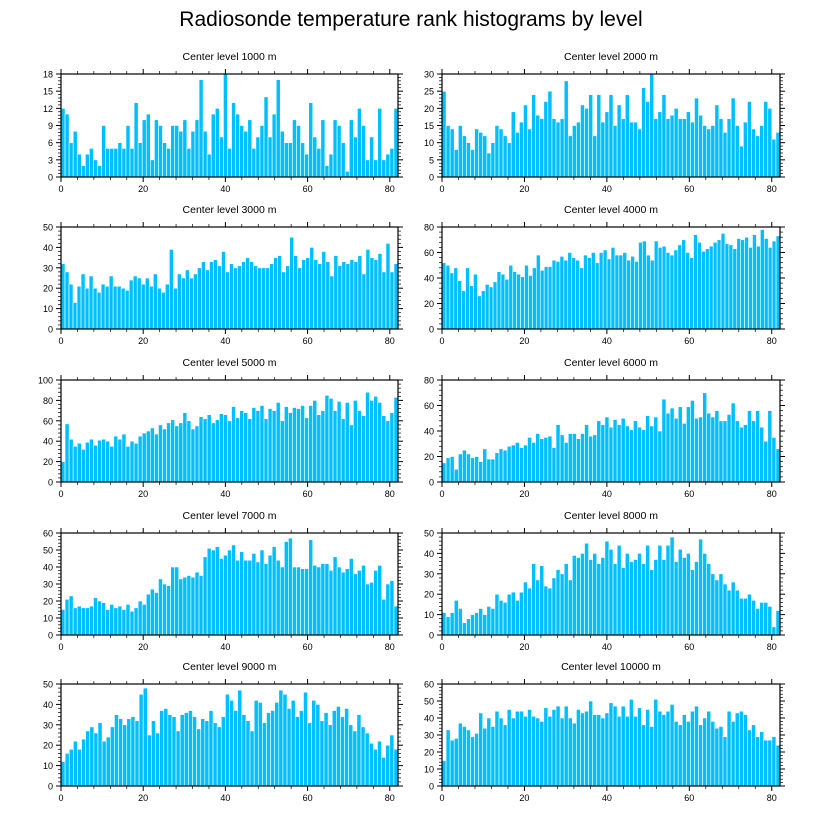 The width and height of the screenshot is (822, 824). I want to click on y-tick-label: 10, so click(48, 619).